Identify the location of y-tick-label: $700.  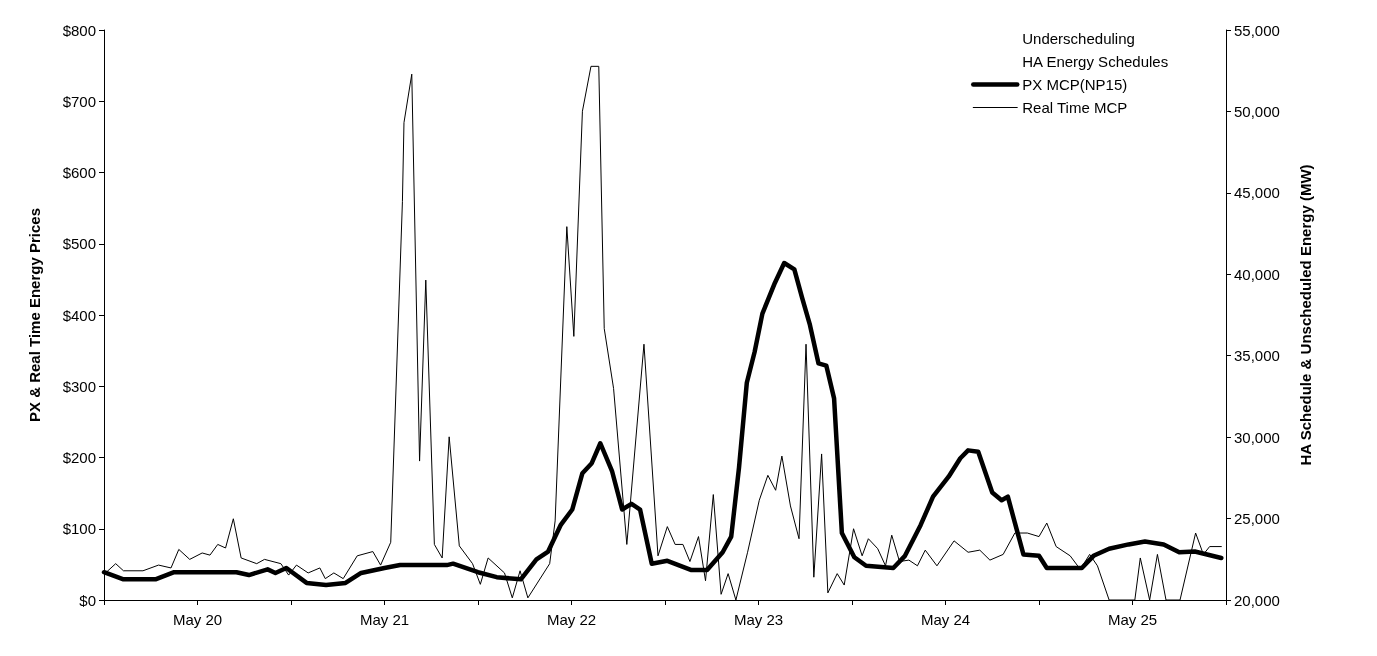
(79, 101).